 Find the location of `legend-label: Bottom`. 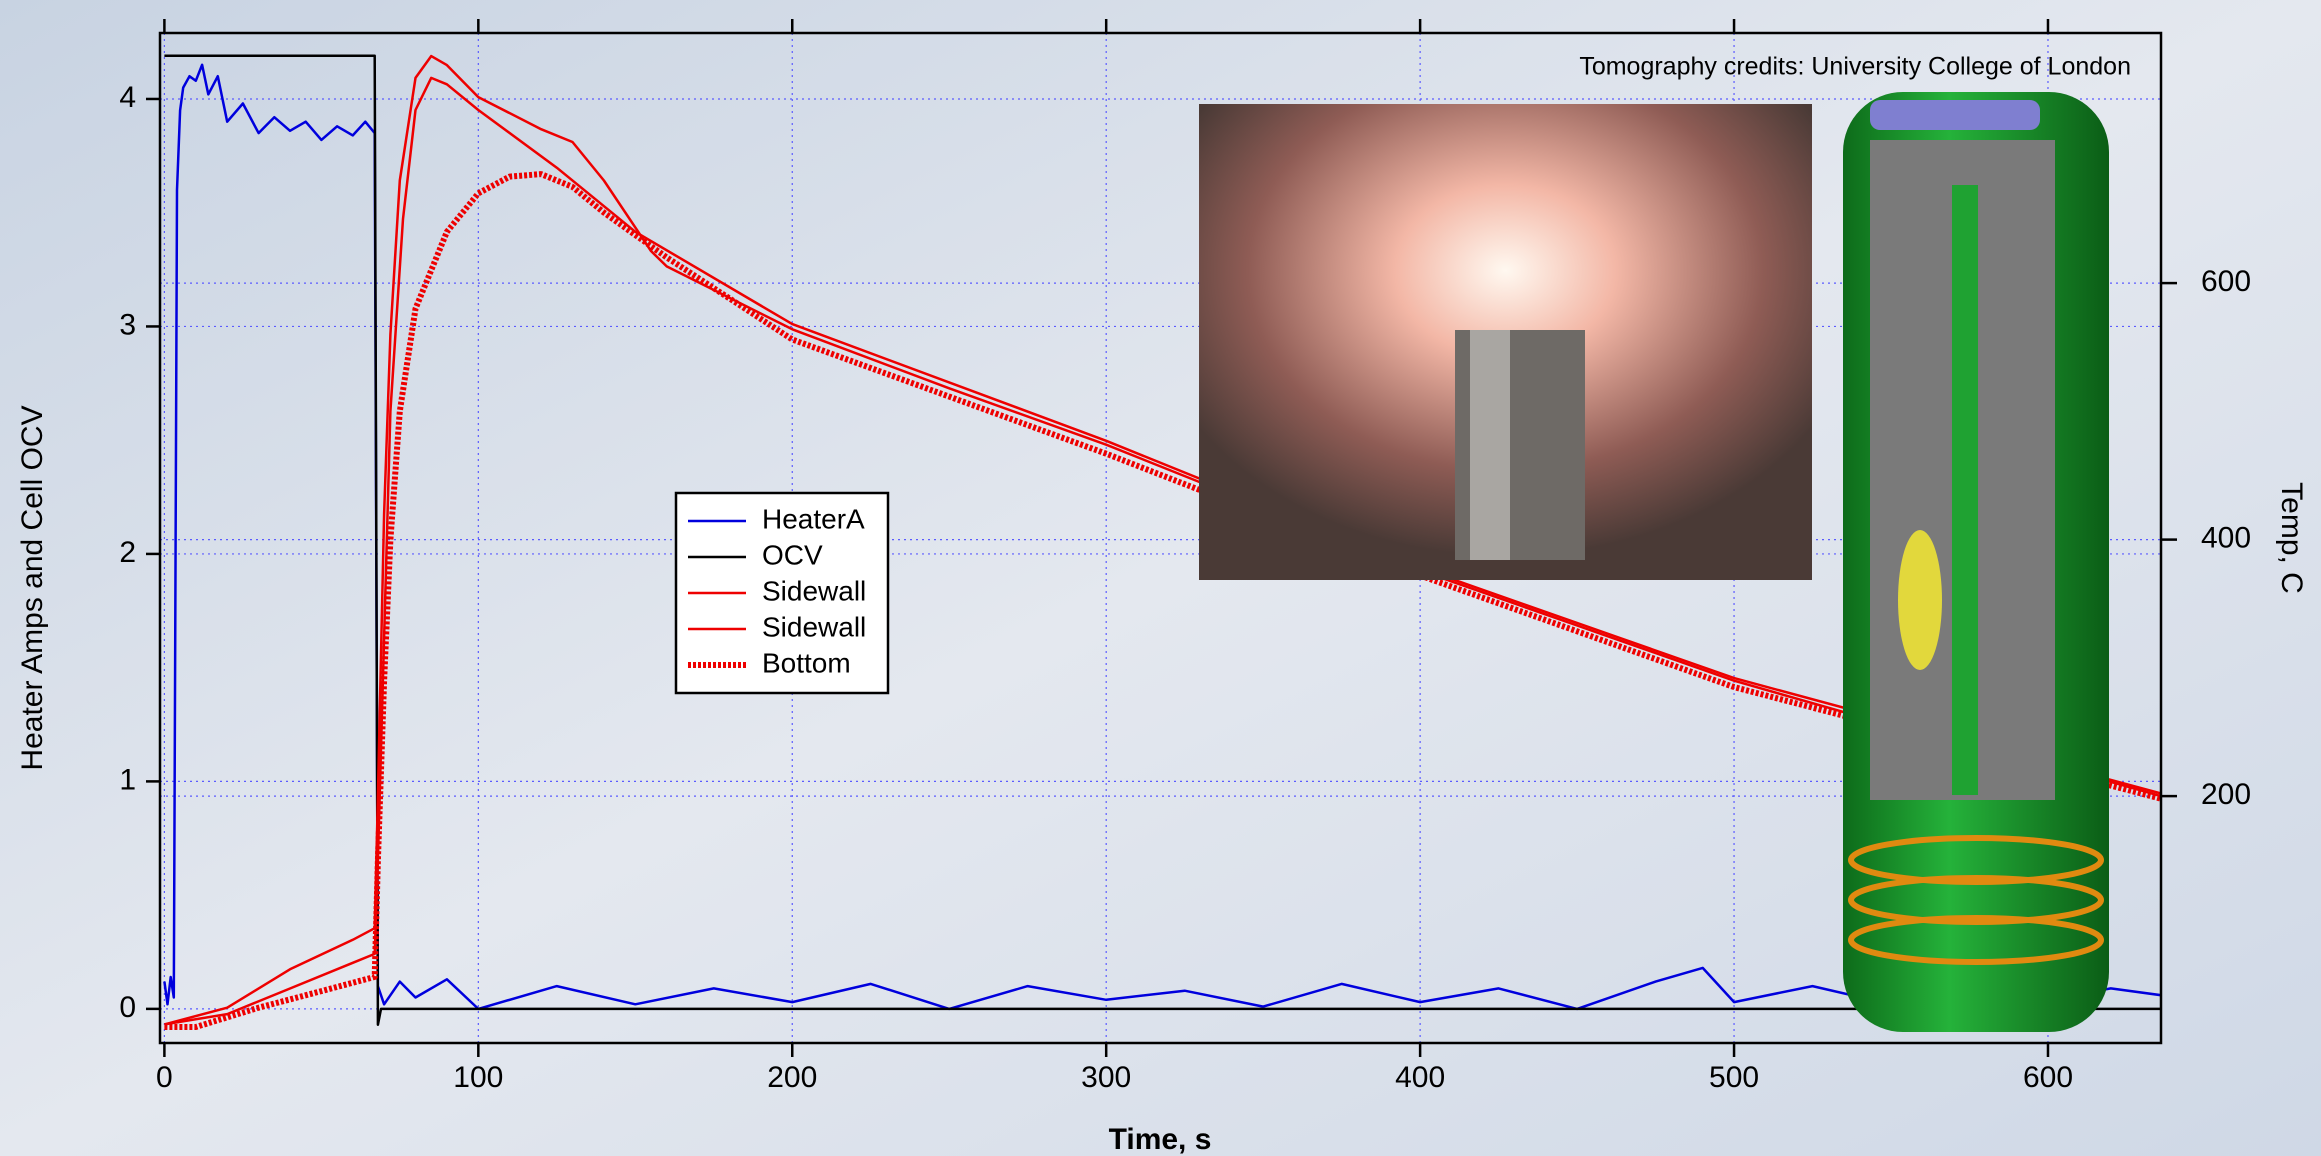

legend-label: Bottom is located at coordinates (806, 662).